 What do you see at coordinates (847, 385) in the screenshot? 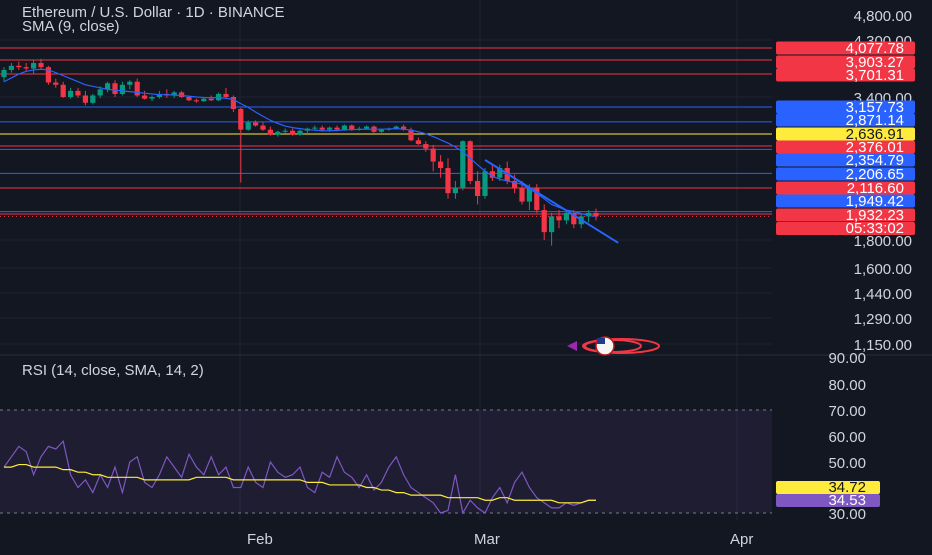
I see `rsi-axis-tick: 80.00` at bounding box center [847, 385].